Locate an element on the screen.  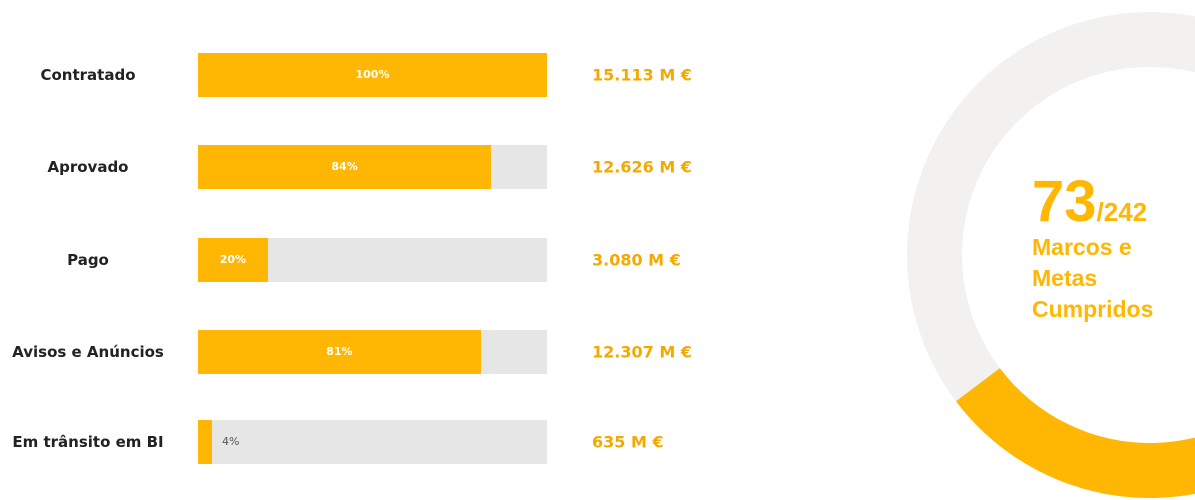
amount-label: 635 M € is located at coordinates (628, 442).